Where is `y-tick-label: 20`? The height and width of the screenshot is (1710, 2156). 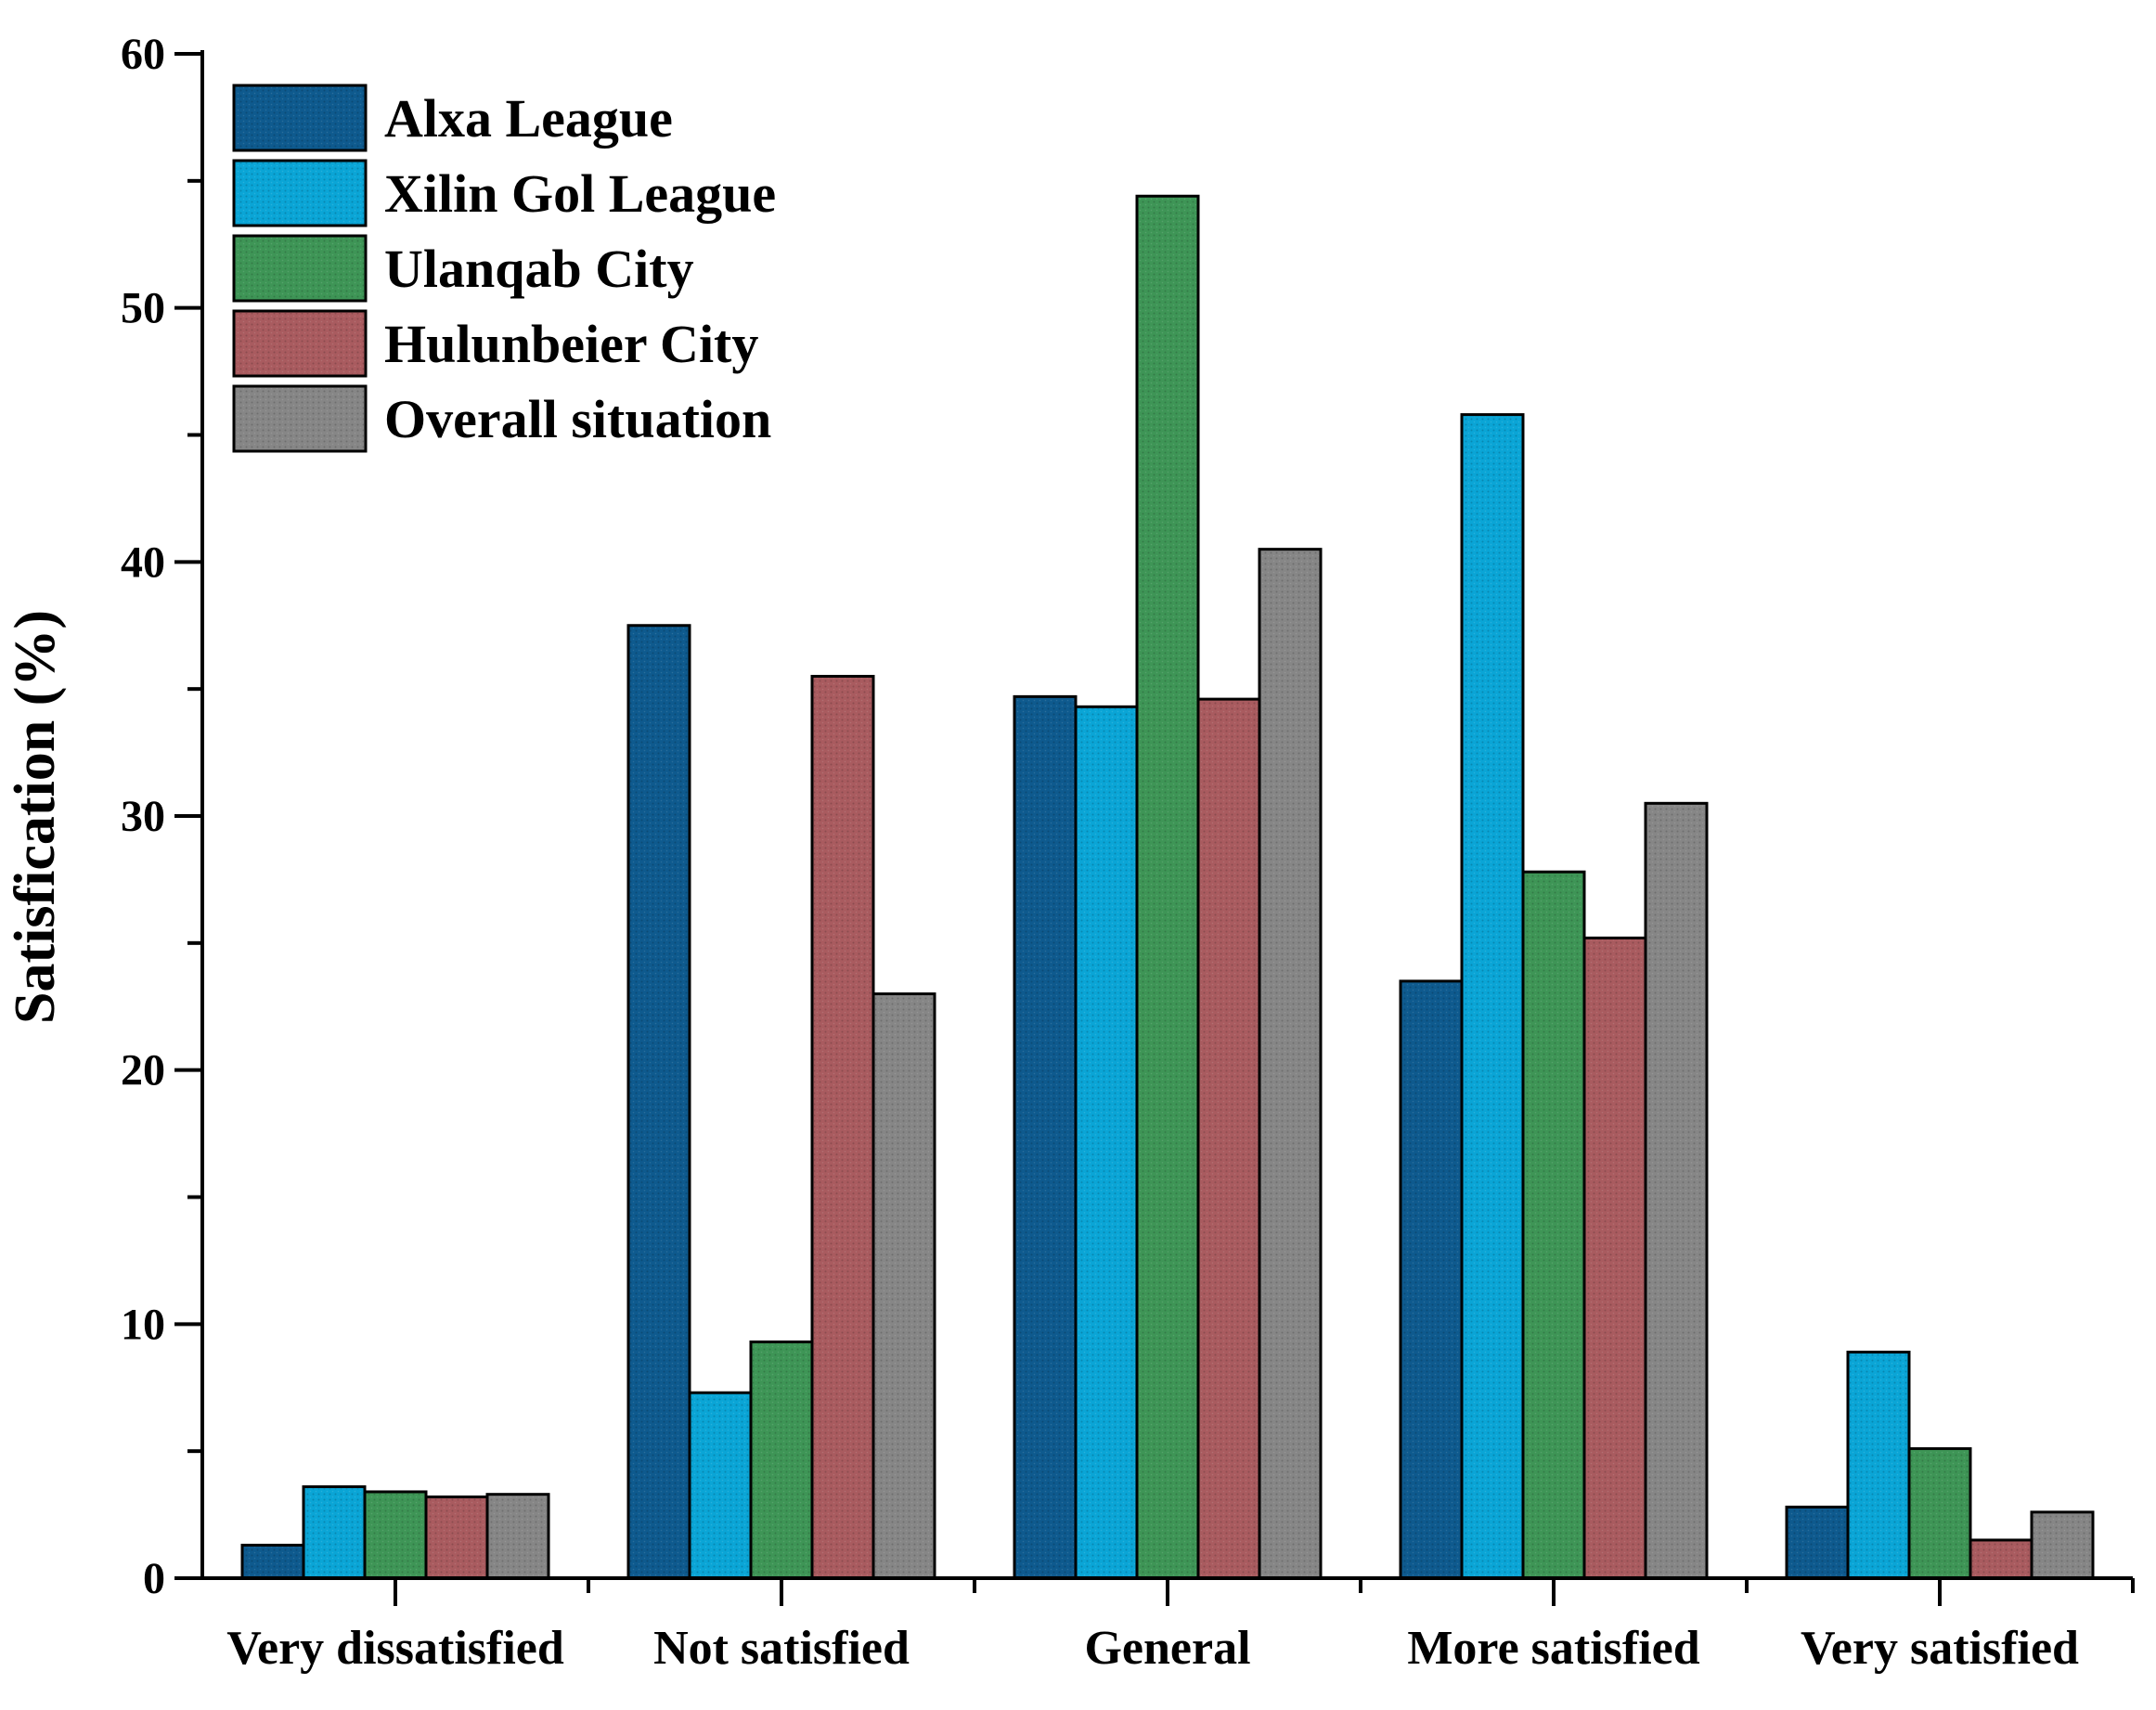
y-tick-label: 20 is located at coordinates (143, 1070).